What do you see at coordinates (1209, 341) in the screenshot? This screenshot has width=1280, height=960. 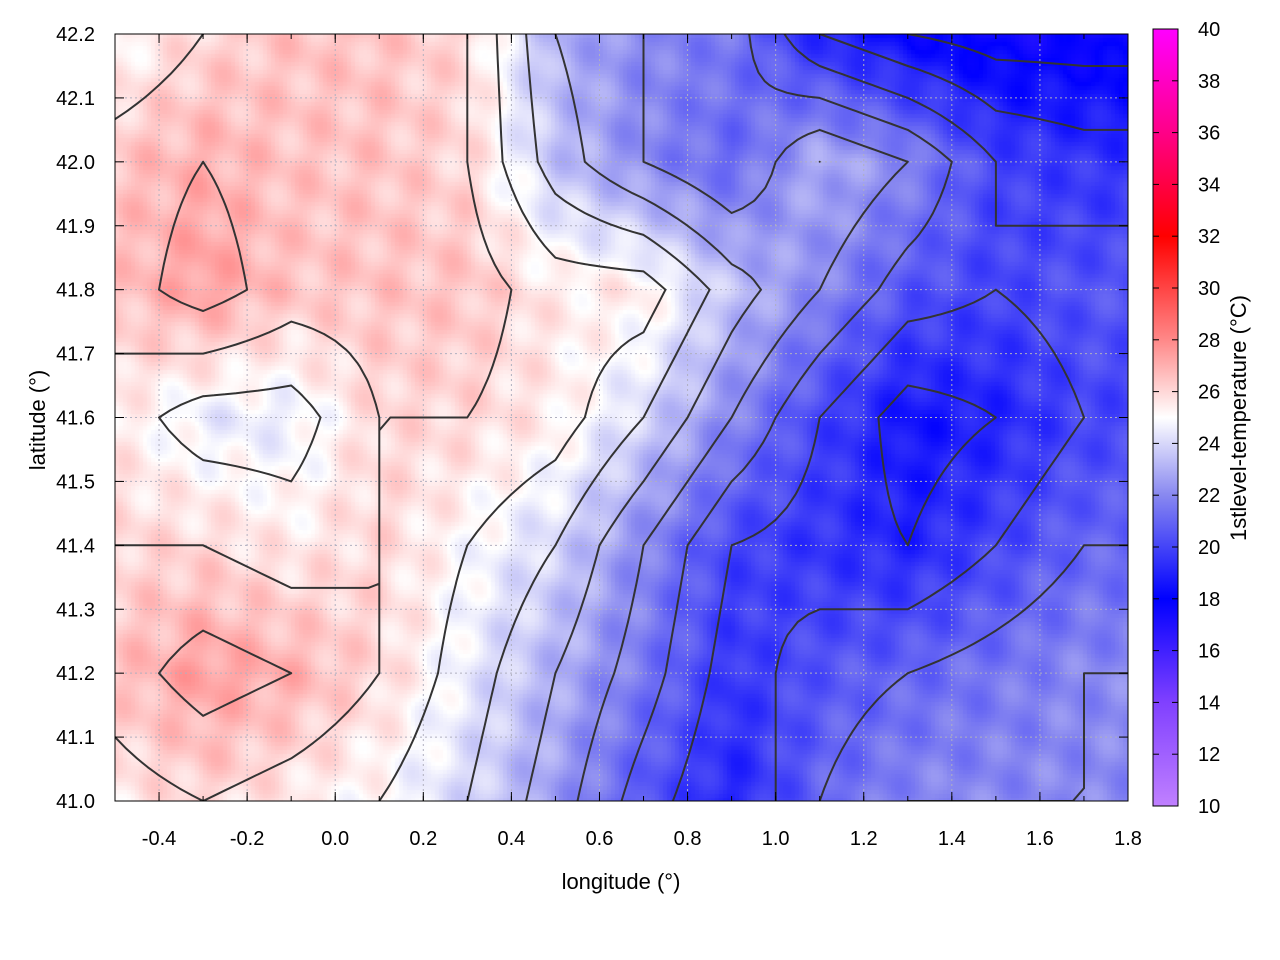 I see `colorbar-tick-label: 28` at bounding box center [1209, 341].